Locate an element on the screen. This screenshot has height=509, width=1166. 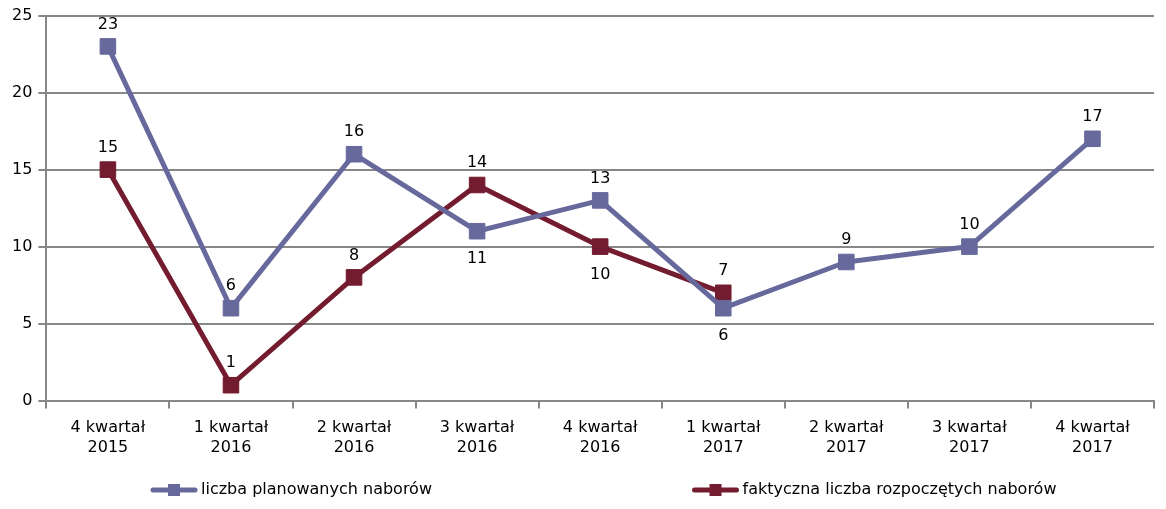
x-tick-label: 3 kwartał 2017 is located at coordinates (970, 436).